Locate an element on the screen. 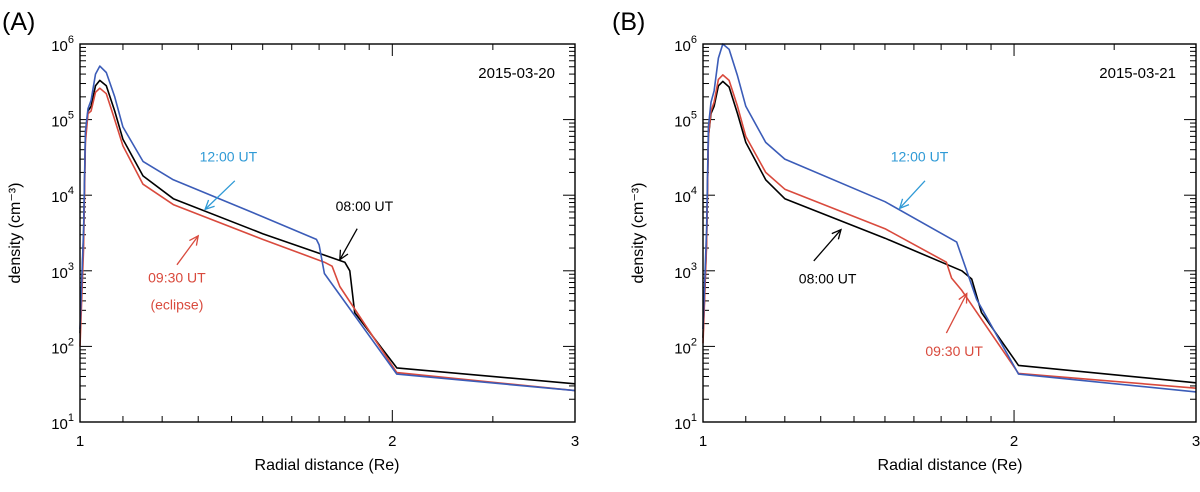 This screenshot has width=1200, height=492. annotation-label: (eclipse) is located at coordinates (176, 304).